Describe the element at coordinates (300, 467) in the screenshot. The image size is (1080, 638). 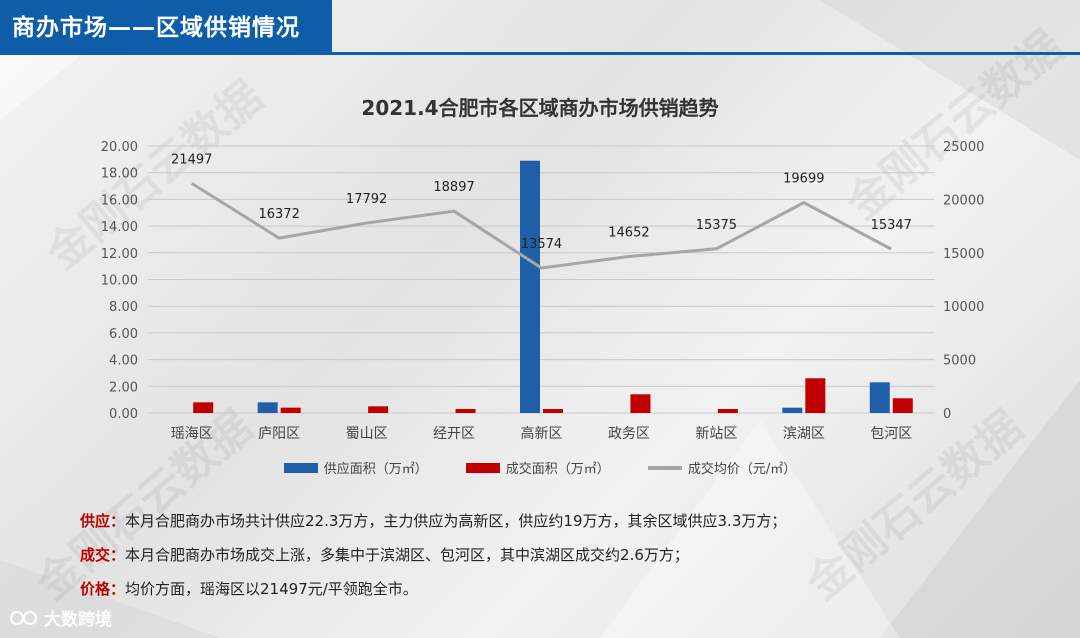
I see `legend-swatch-supply` at that location.